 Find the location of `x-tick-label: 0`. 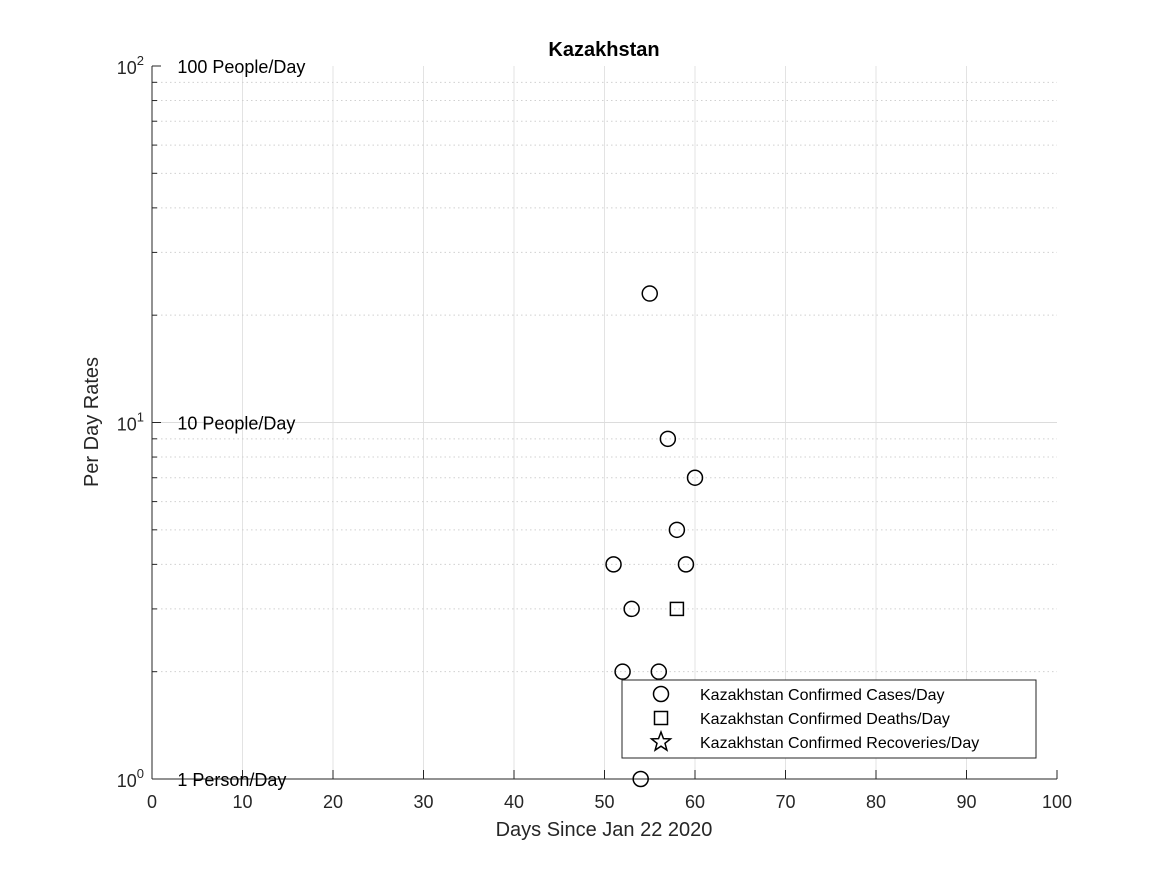

x-tick-label: 0 is located at coordinates (152, 802).